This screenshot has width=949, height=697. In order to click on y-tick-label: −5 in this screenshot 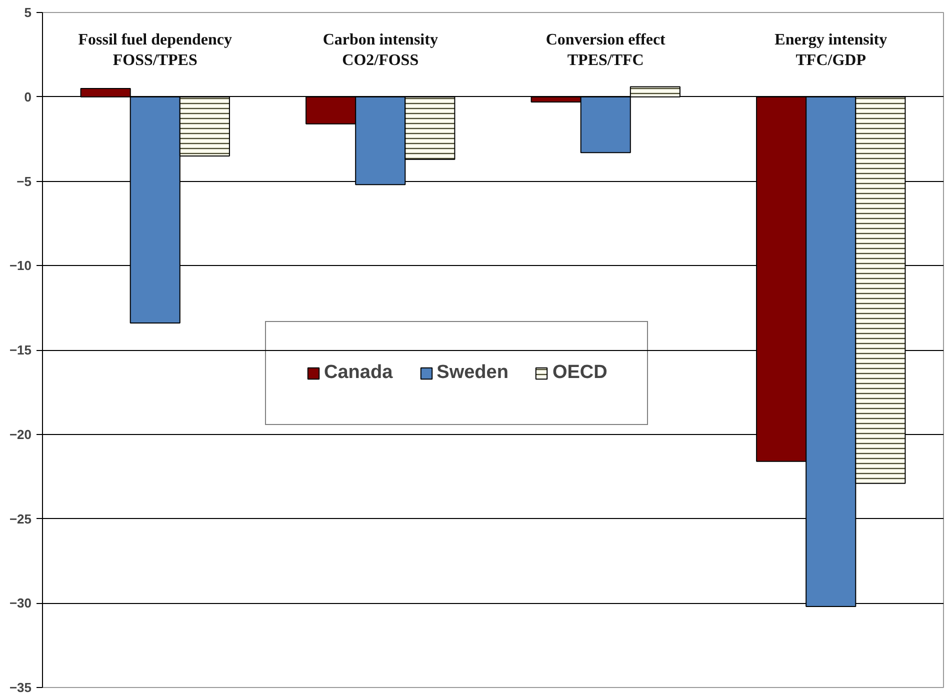, I will do `click(24, 181)`.